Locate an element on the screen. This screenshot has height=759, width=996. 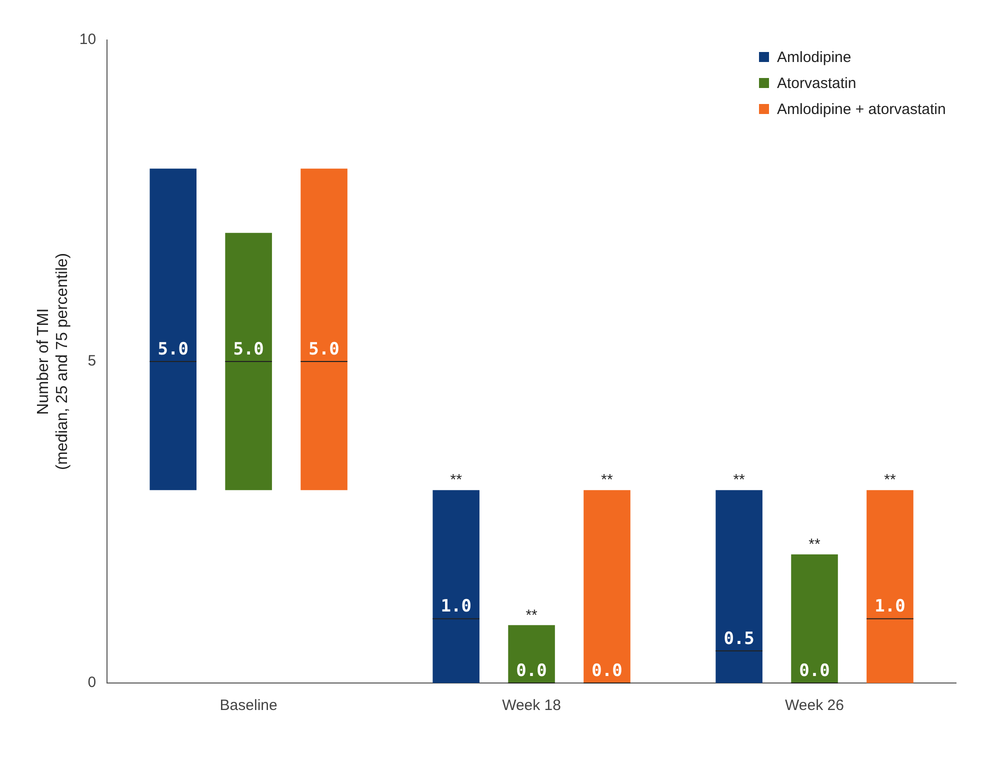
y-tick-label: 10 is located at coordinates (87, 39).